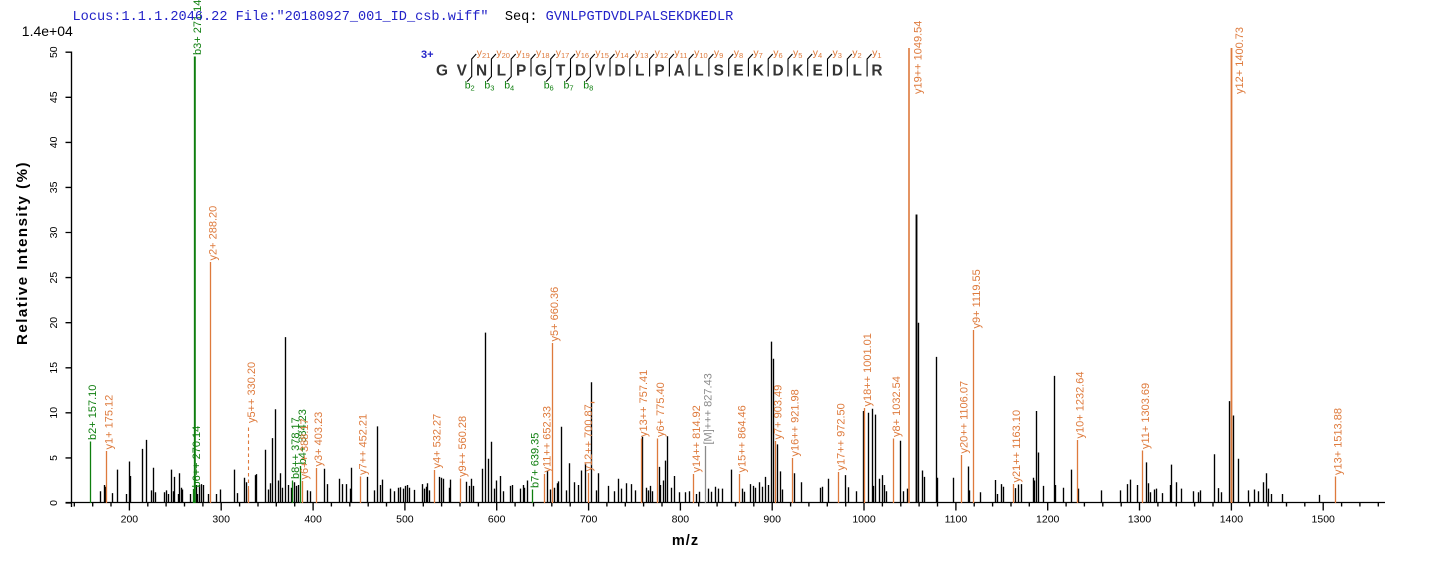  What do you see at coordinates (252, 392) in the screenshot?
I see `svg-text: y5++ 330.20` at bounding box center [252, 392].